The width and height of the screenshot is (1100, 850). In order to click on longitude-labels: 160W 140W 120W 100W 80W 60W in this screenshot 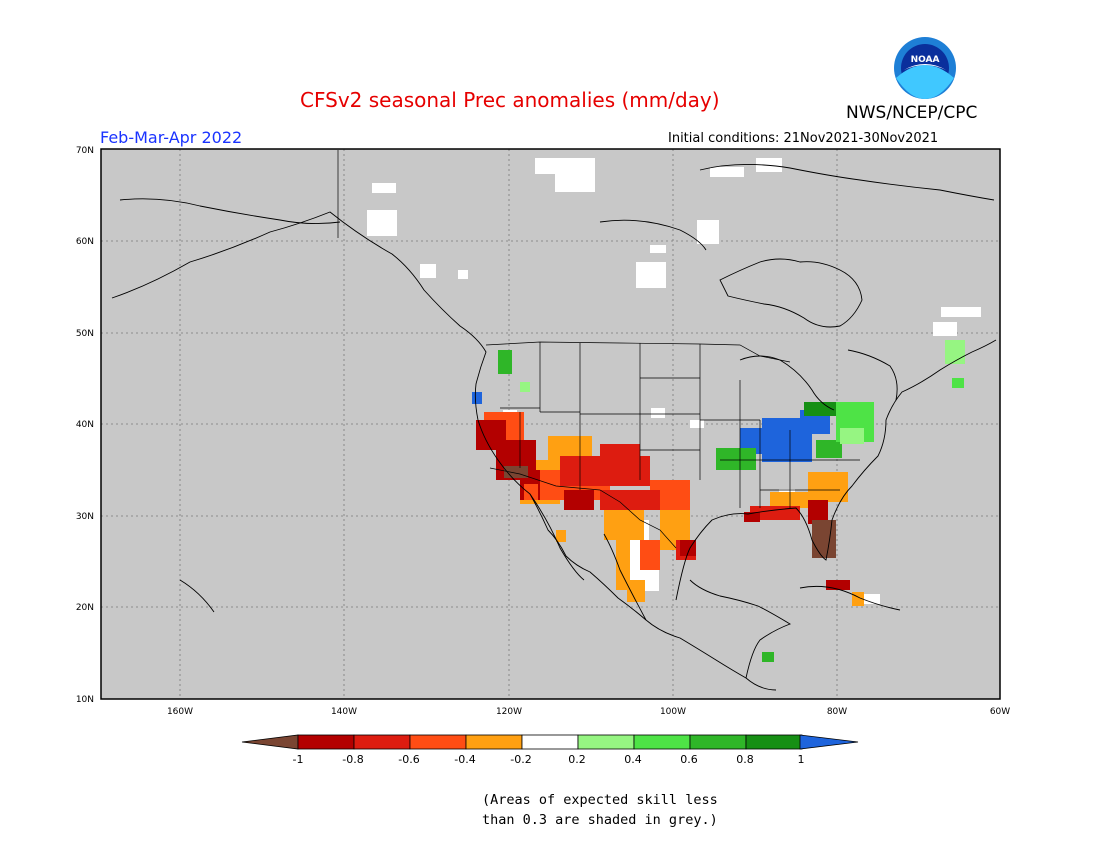, I will do `click(588, 712)`.